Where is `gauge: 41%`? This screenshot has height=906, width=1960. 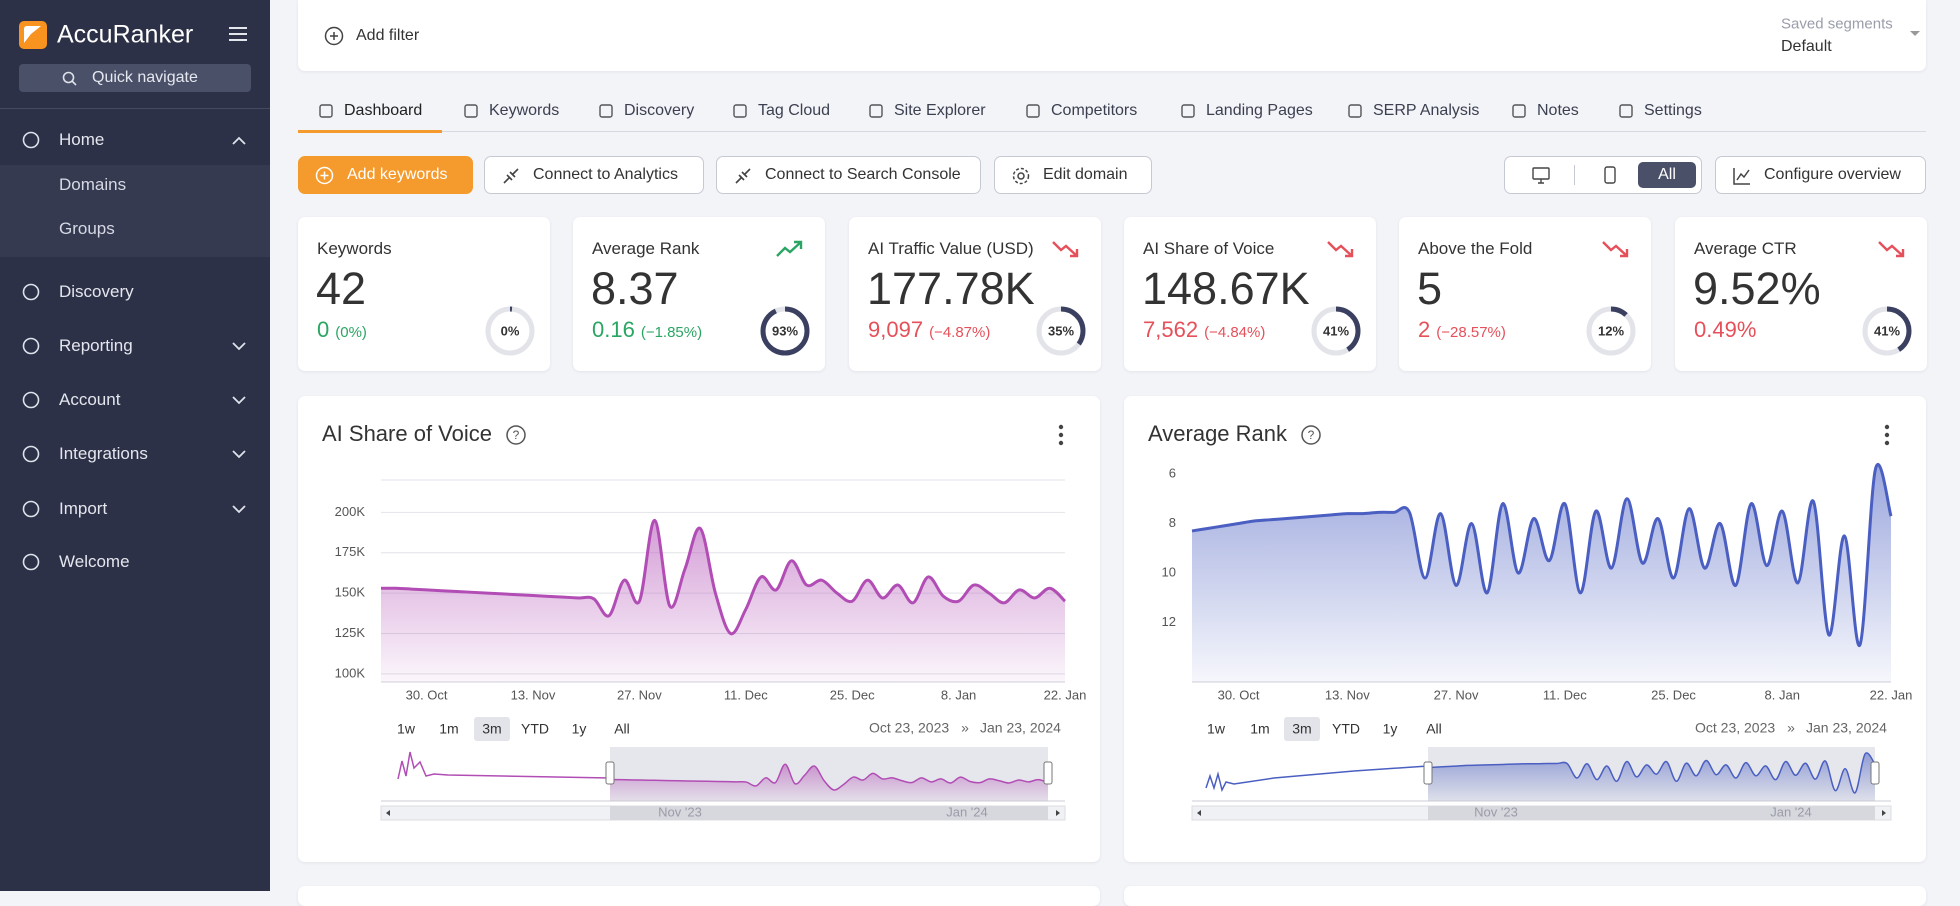
gauge: 41% is located at coordinates (1336, 331).